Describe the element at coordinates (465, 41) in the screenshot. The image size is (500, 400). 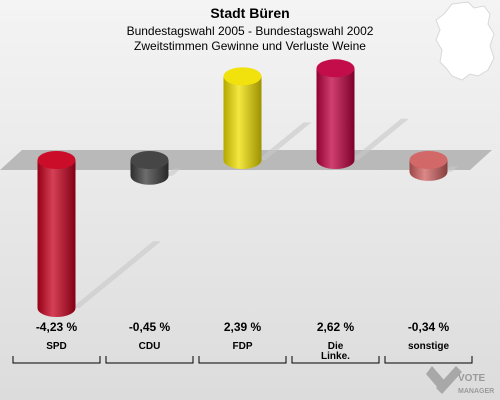
I see `germany-map-icon` at that location.